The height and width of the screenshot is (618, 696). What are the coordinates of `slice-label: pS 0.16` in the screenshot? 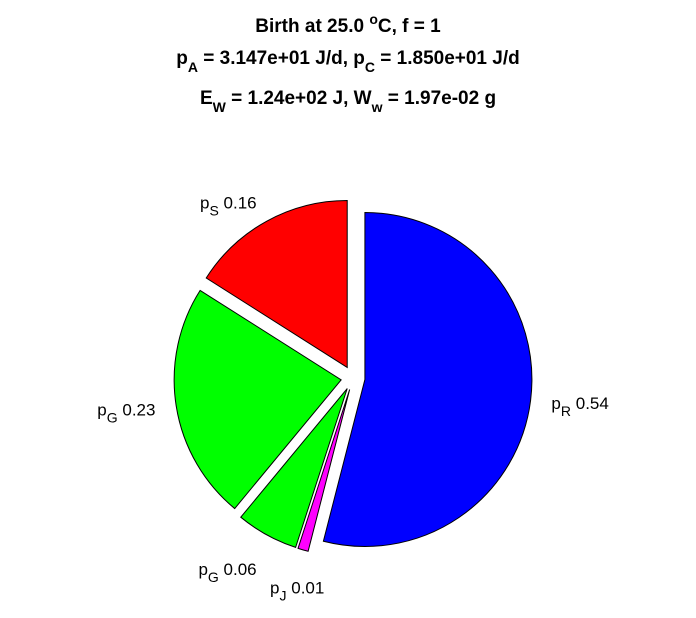 It's located at (228, 206).